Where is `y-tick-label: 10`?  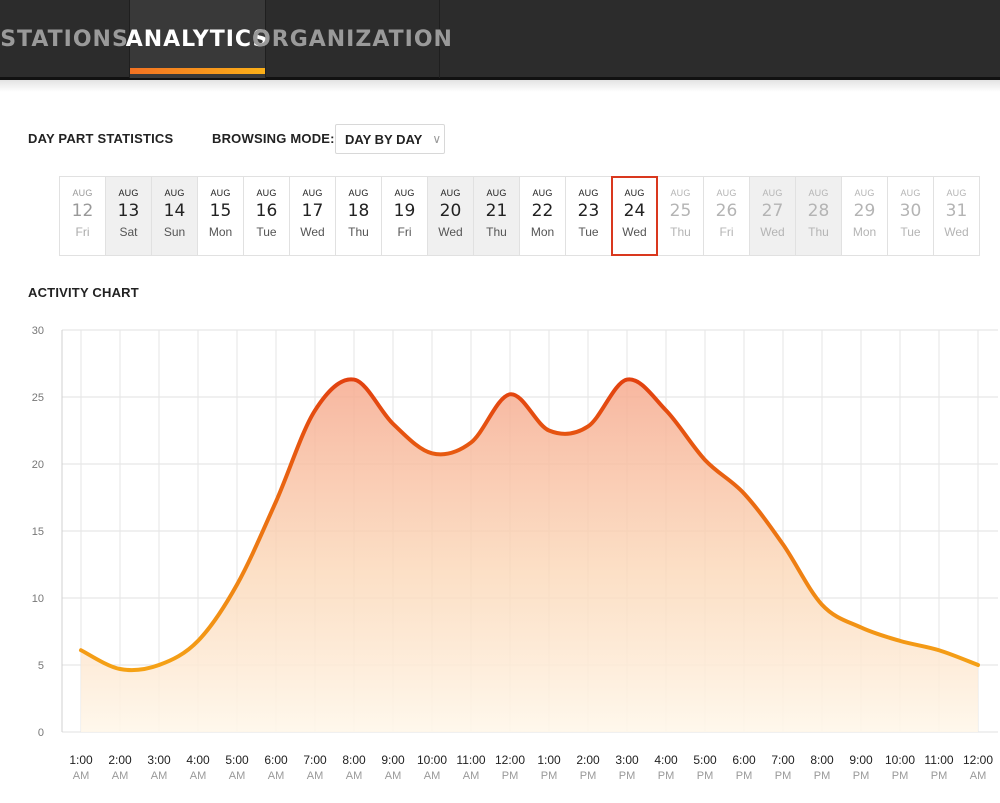
y-tick-label: 10 is located at coordinates (38, 599).